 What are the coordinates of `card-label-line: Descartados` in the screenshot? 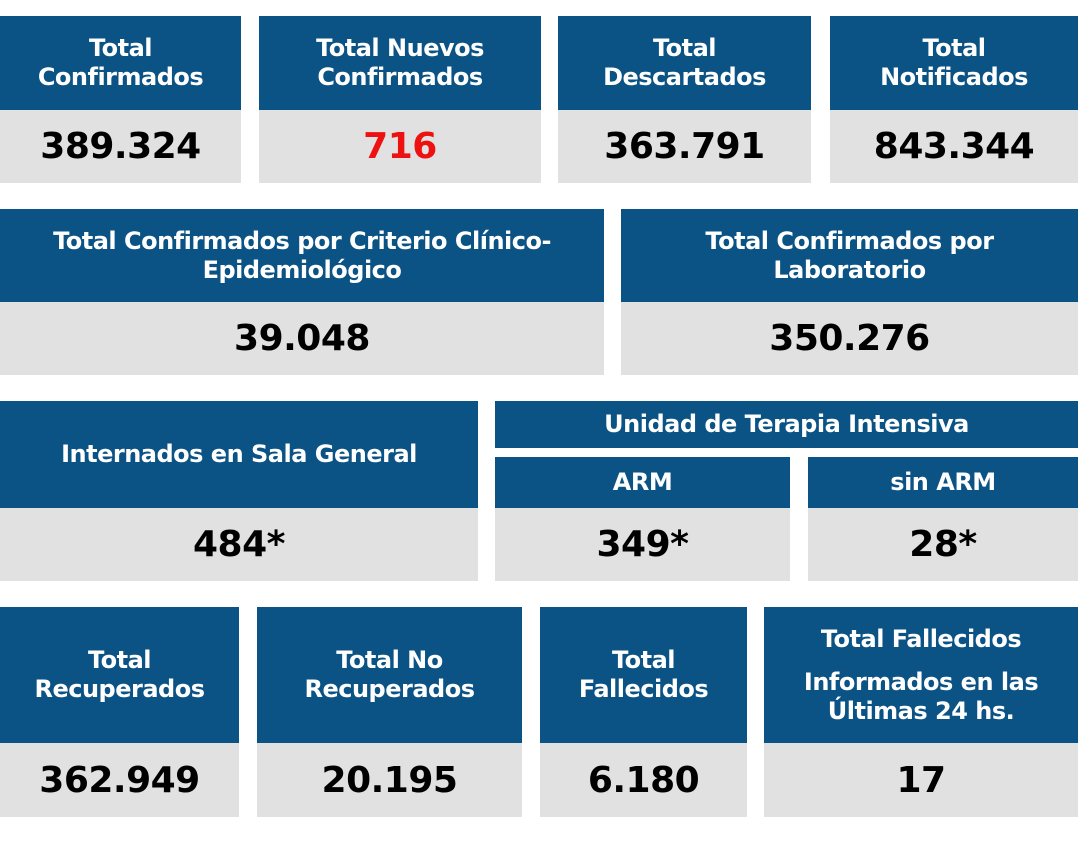 It's located at (684, 77).